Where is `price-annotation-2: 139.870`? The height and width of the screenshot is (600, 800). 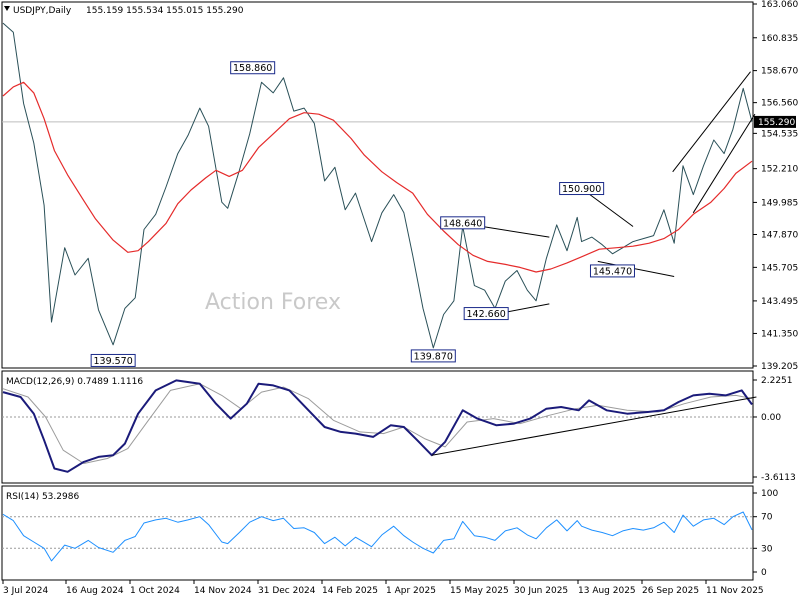 price-annotation-2: 139.870 is located at coordinates (433, 356).